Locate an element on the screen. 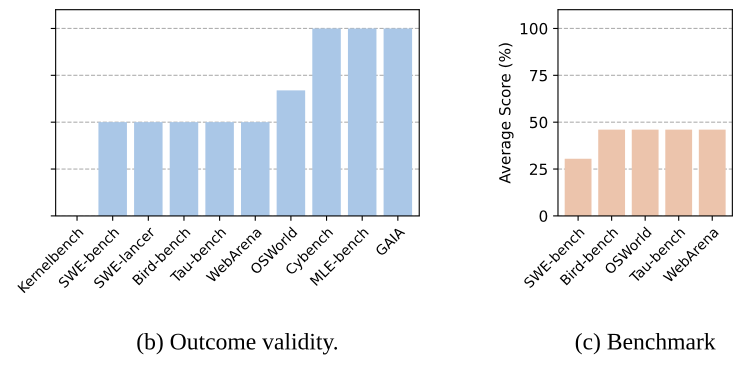 This screenshot has width=742, height=389. text: (c) Benchmark is located at coordinates (646, 343).